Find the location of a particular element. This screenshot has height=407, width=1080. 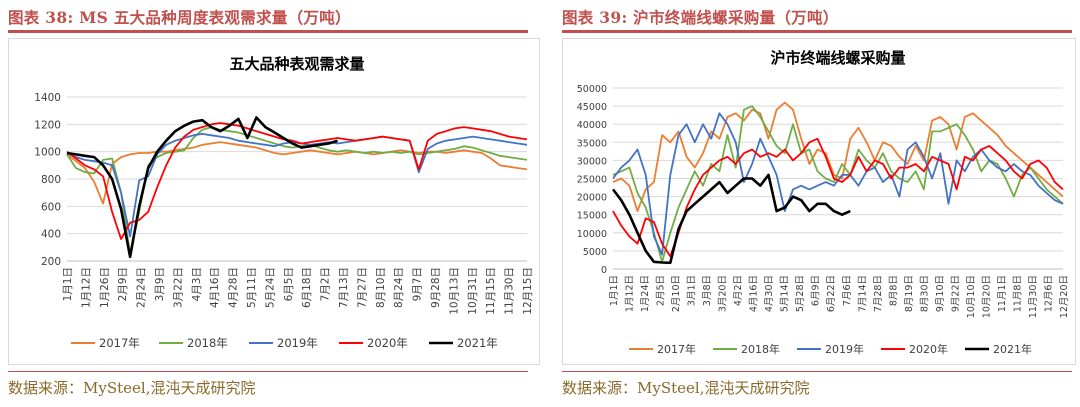

x-tick-label: 11月15日 is located at coordinates (491, 291).